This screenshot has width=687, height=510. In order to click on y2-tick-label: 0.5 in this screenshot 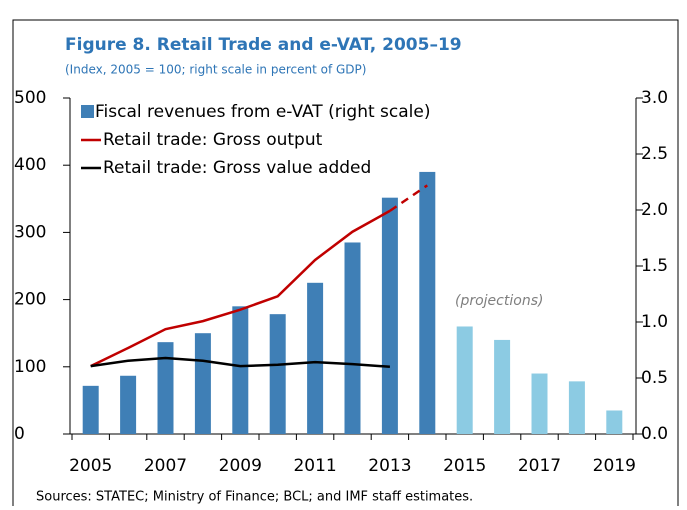, I will do `click(654, 378)`.